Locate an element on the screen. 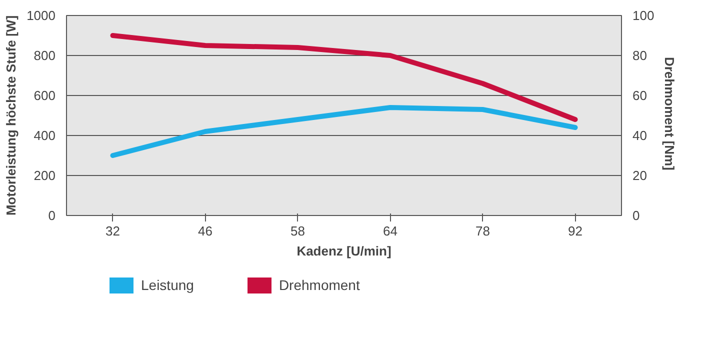 The image size is (712, 339). y-tick-label: 400 is located at coordinates (45, 135).